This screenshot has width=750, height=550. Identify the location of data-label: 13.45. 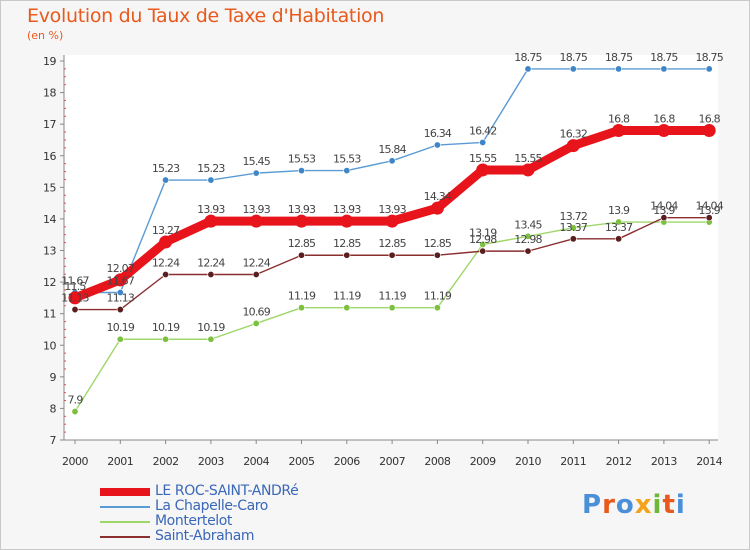
(528, 224).